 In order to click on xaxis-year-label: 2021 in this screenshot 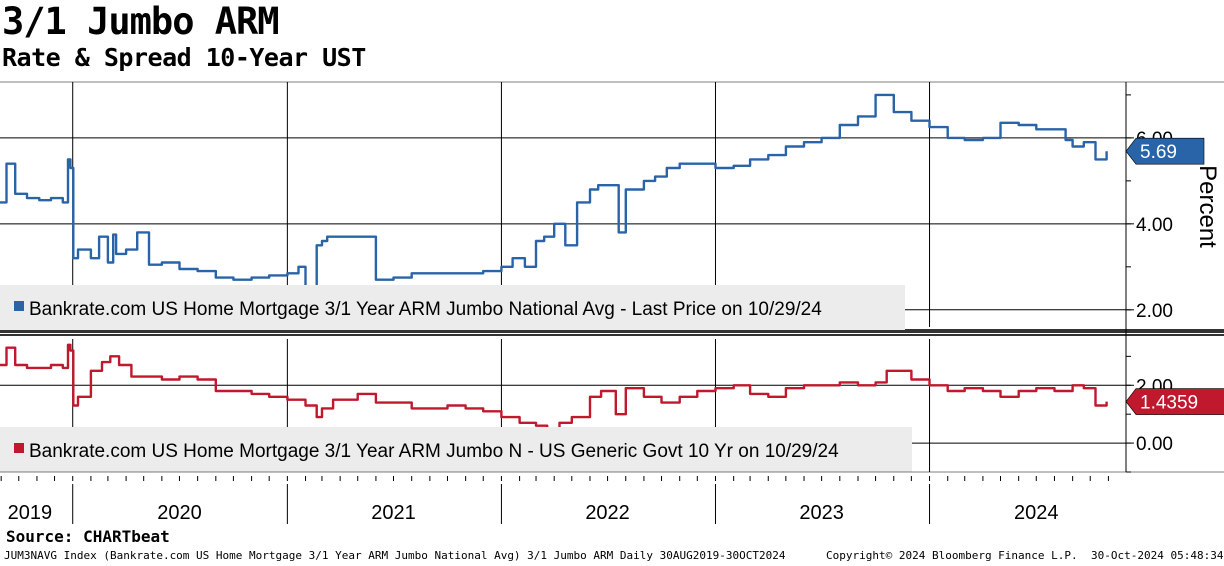, I will do `click(393, 513)`.